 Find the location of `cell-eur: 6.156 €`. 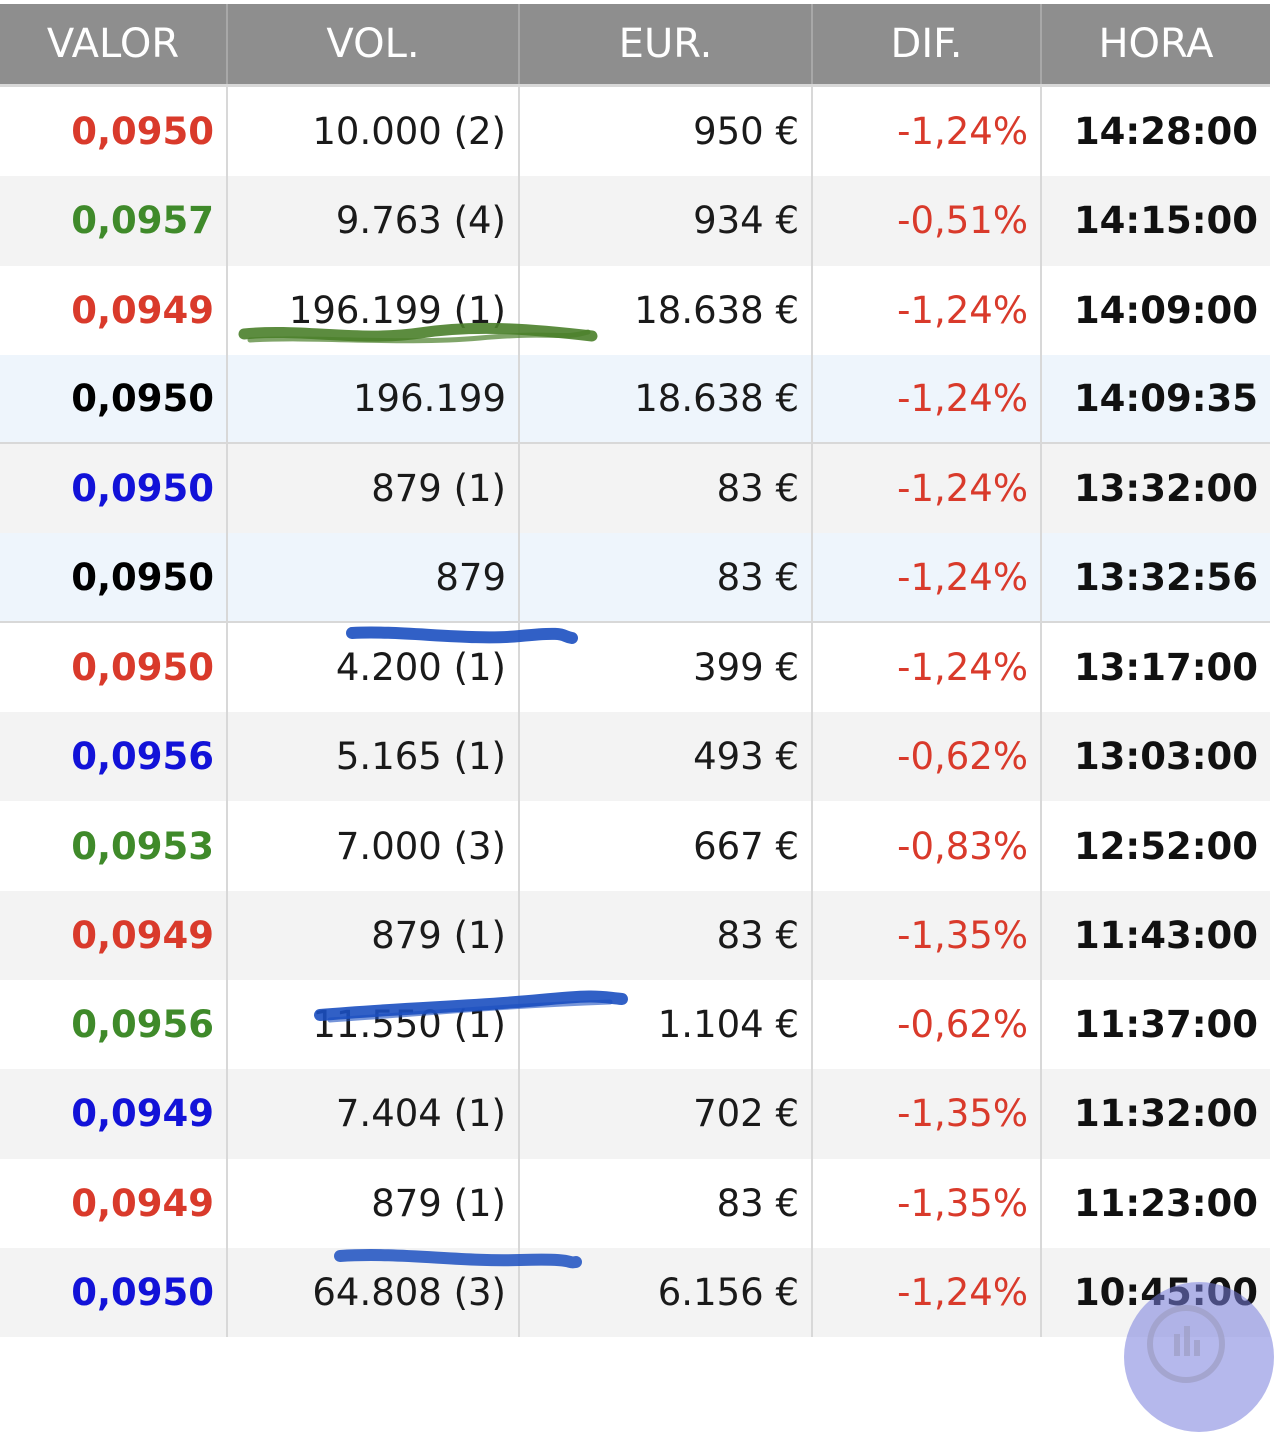

cell-eur: 6.156 € is located at coordinates (666, 1292).